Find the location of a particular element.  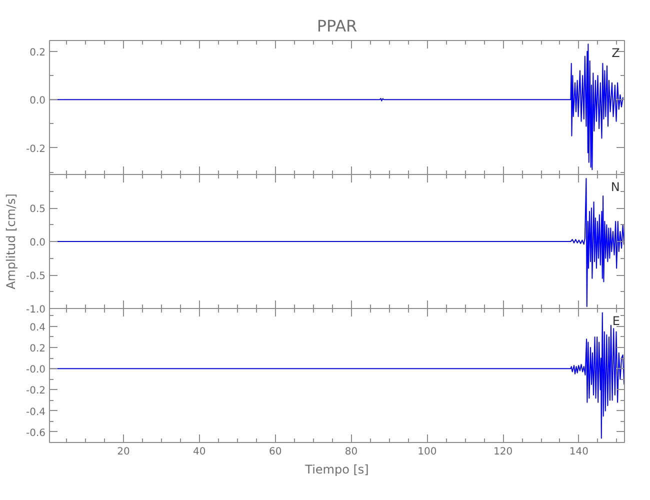

y-tick-label: -0.6 is located at coordinates (36, 433).